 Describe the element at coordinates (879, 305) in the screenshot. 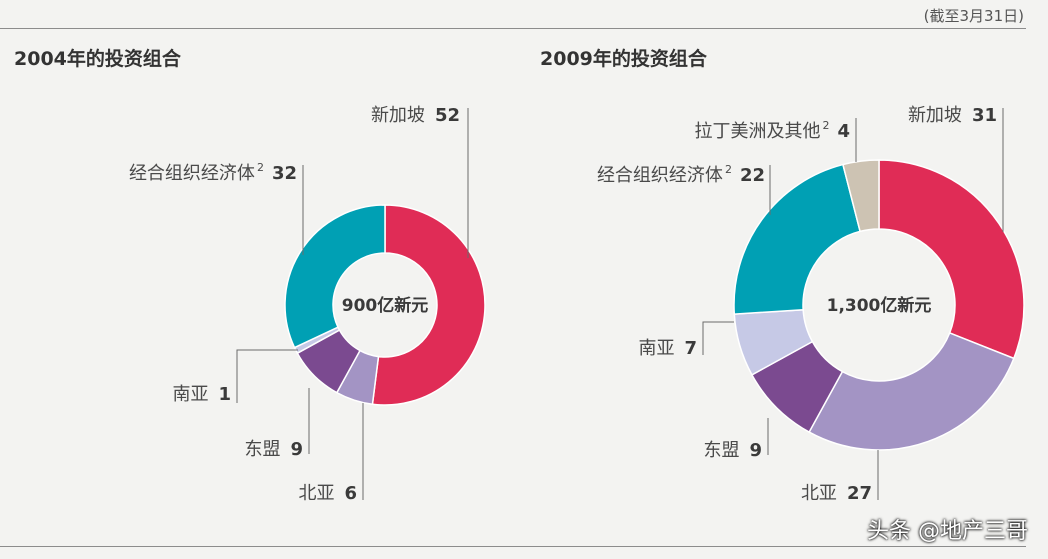

I see `center-total-label: 1,300亿新元` at that location.